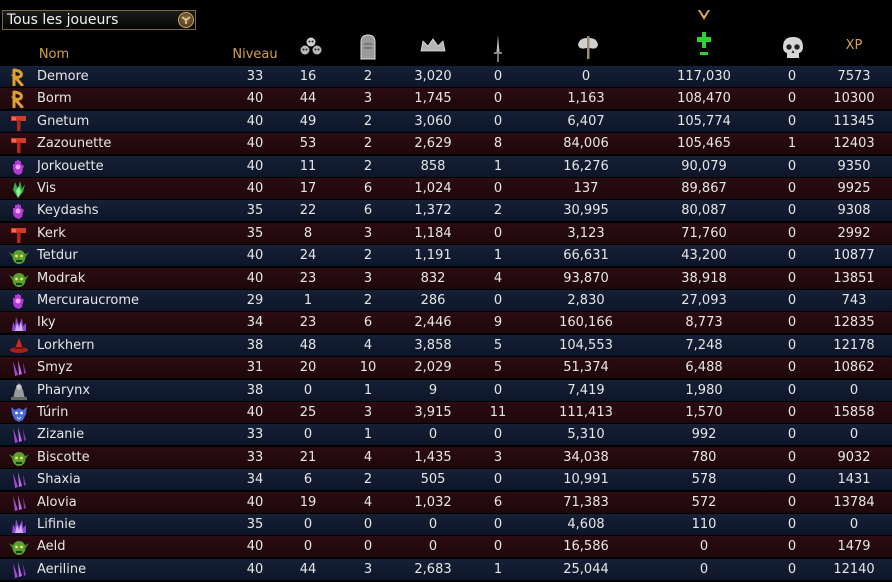 The width and height of the screenshot is (892, 582). Describe the element at coordinates (446, 77) in the screenshot. I see `player-row: Demore 33 16 2 3,020 0 0 117,030 0 7573` at that location.